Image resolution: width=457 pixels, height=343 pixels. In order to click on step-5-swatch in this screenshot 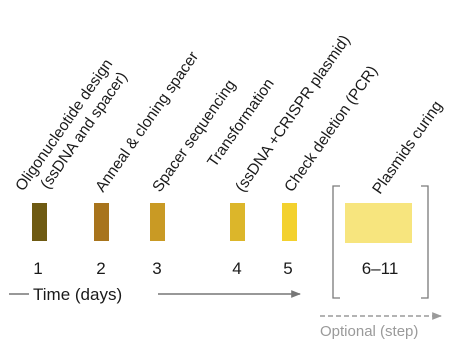, I will do `click(289, 222)`.